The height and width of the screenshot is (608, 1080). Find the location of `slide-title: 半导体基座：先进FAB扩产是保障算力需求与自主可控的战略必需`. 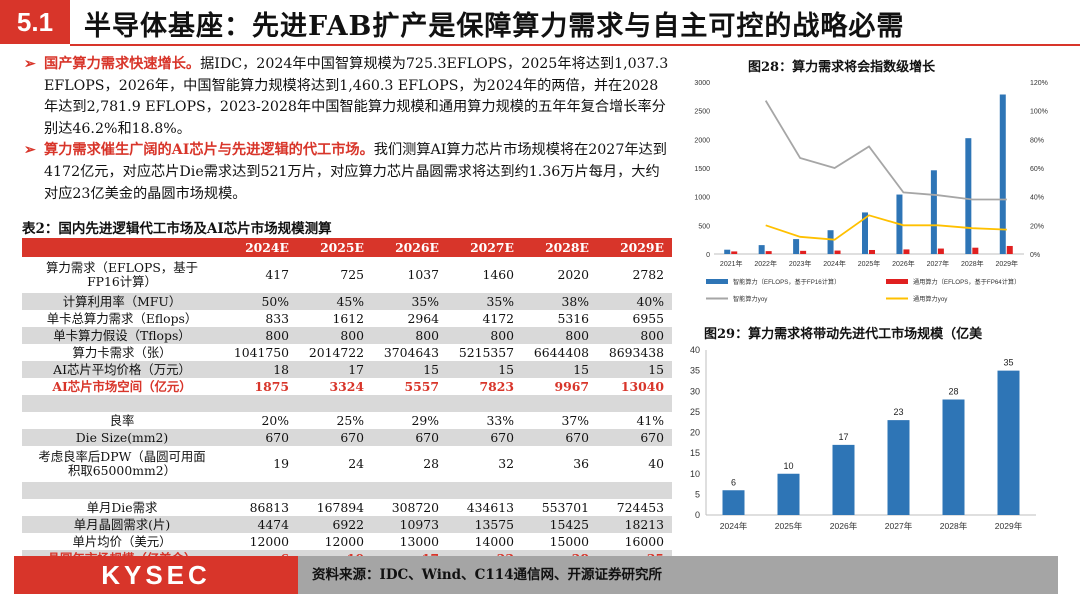

slide-title: 半导体基座：先进FAB扩产是保障算力需求与自主可控的战略必需 is located at coordinates (494, 26).